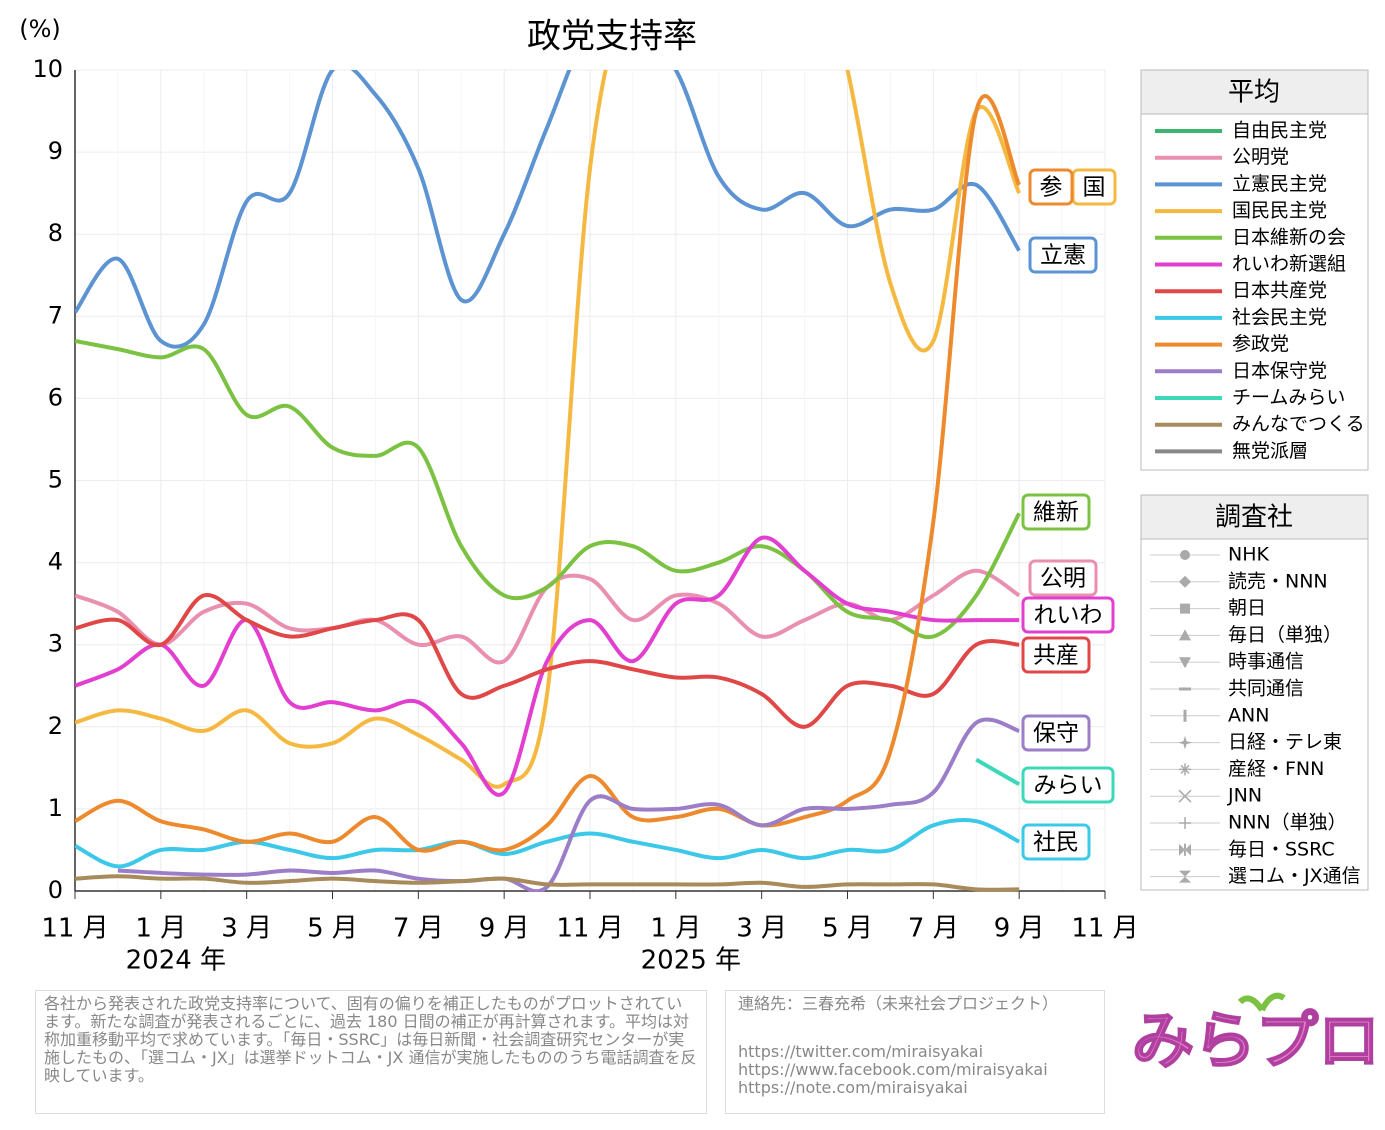  Describe the element at coordinates (1285, 635) in the screenshot. I see `pollster-label: 毎日（単独）` at that location.